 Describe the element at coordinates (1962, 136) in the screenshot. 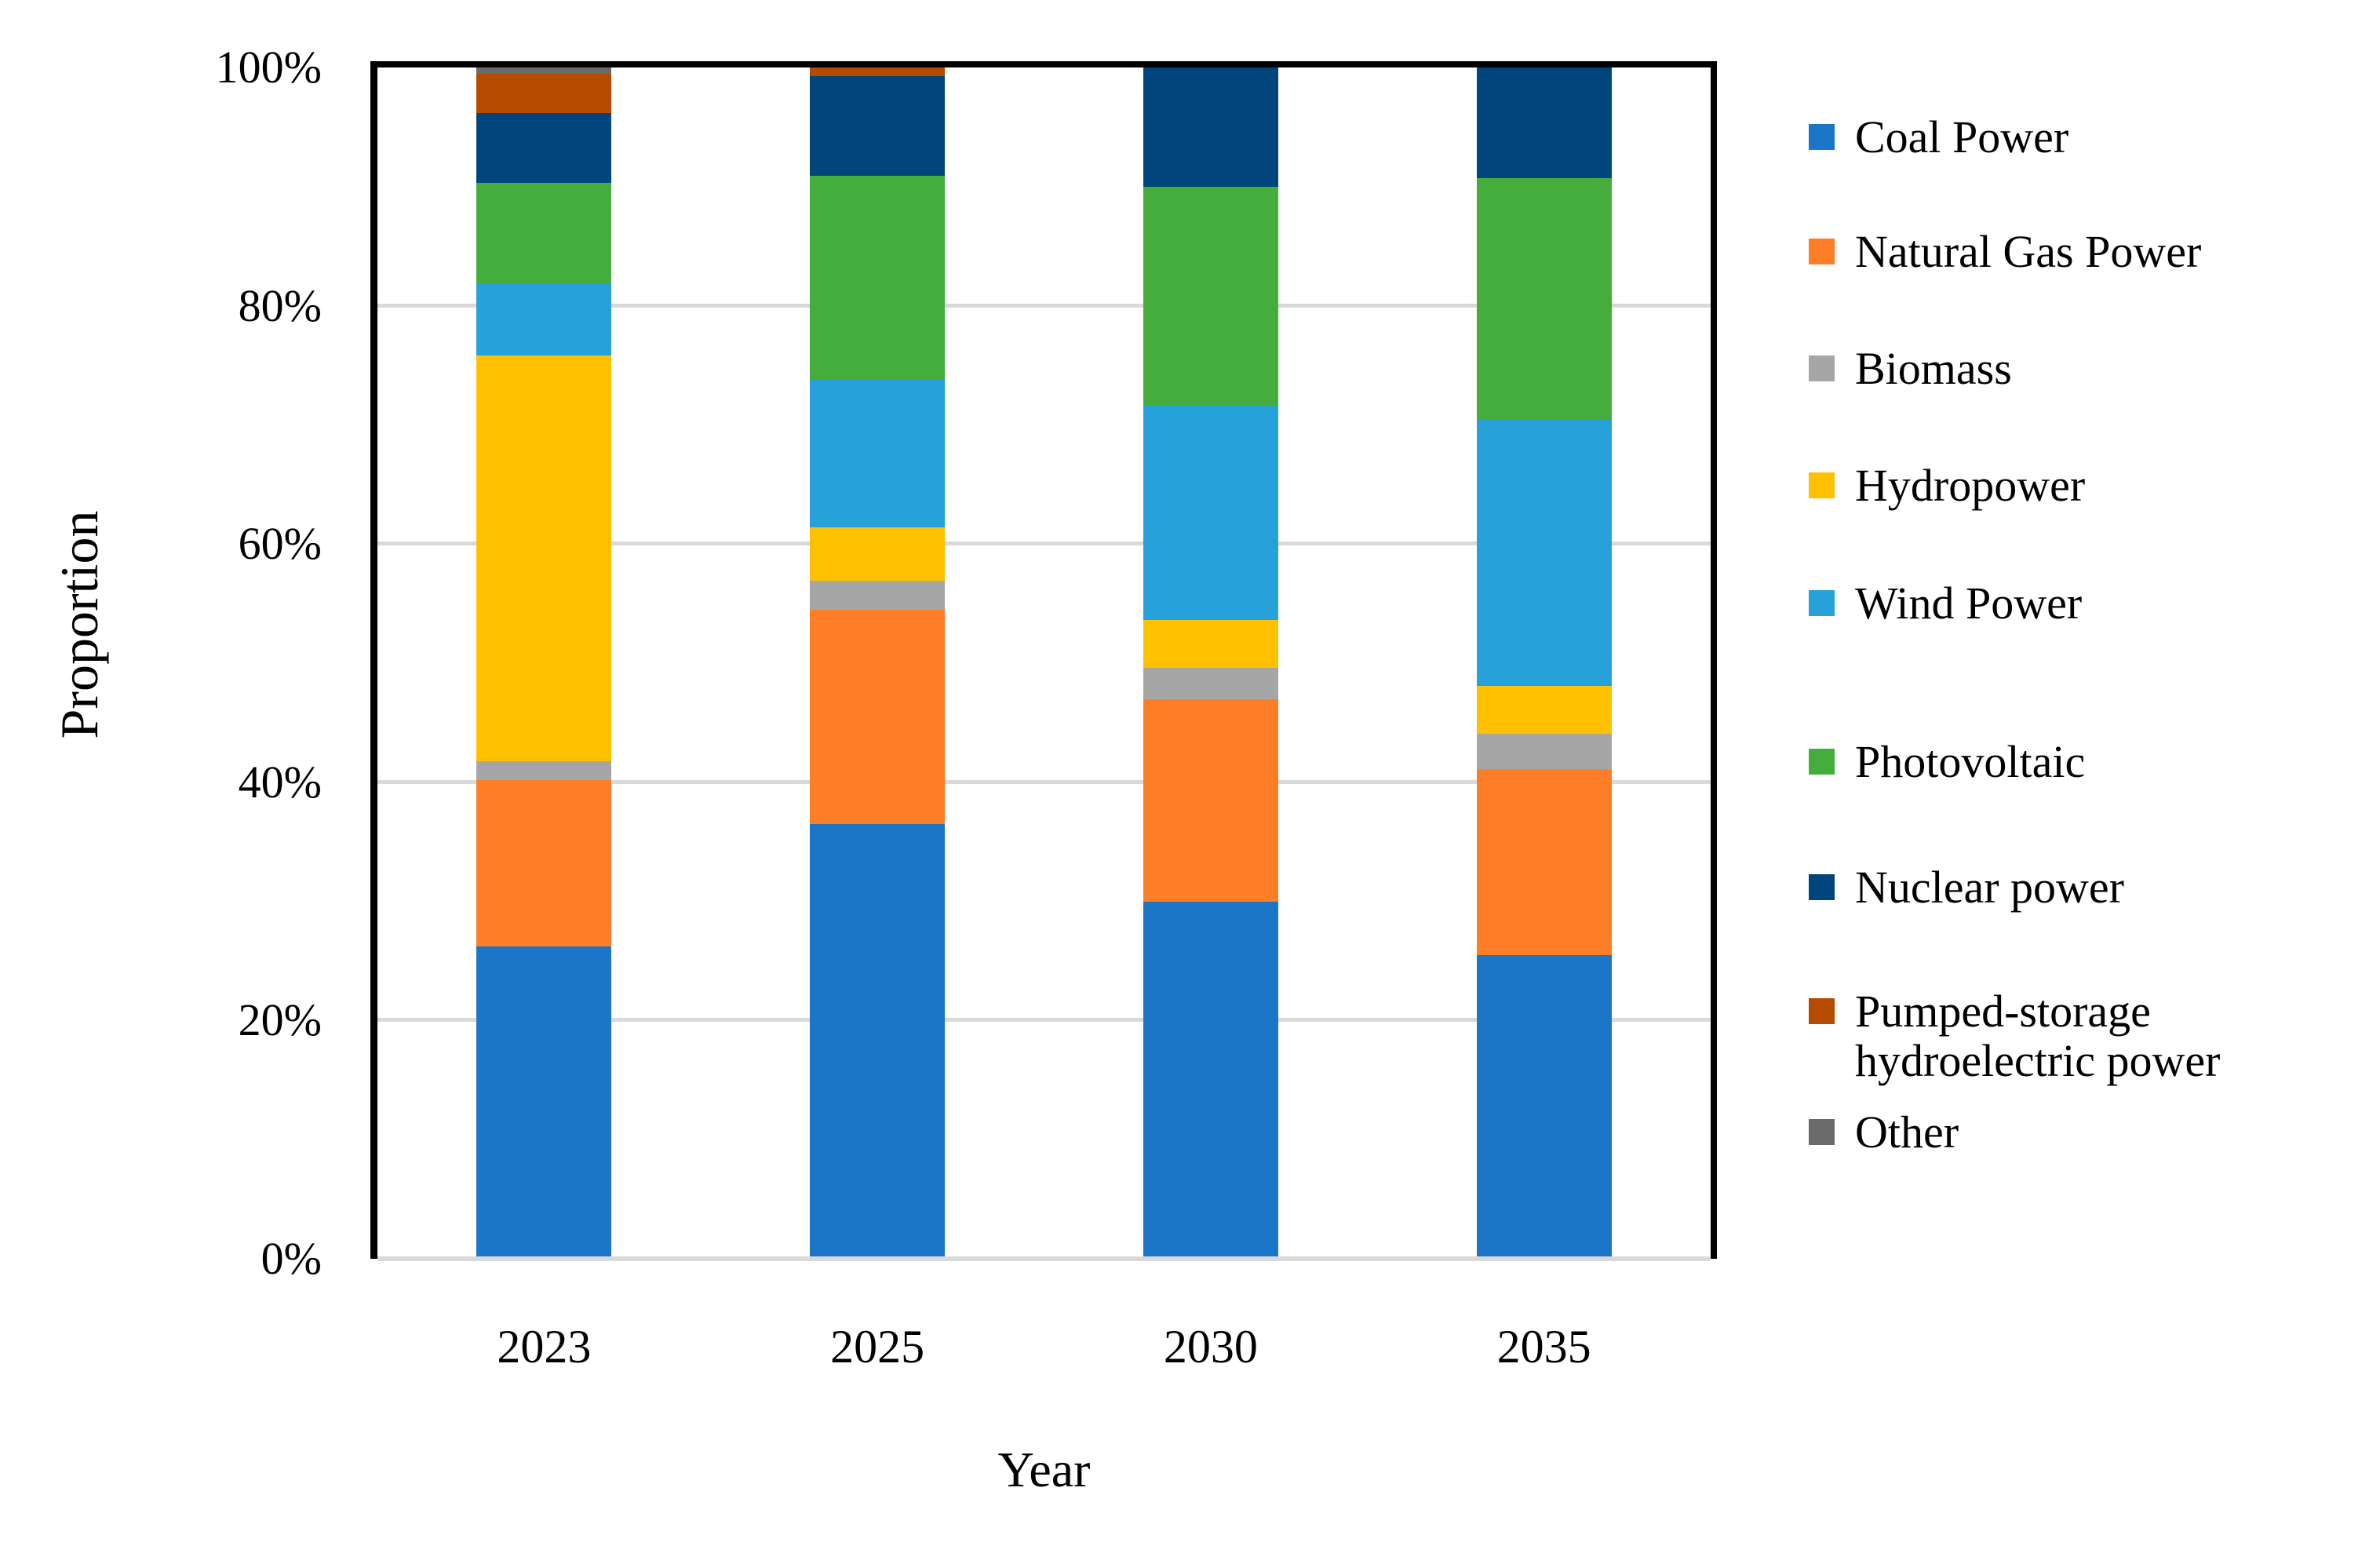

I see `legend-label: Coal Power` at that location.